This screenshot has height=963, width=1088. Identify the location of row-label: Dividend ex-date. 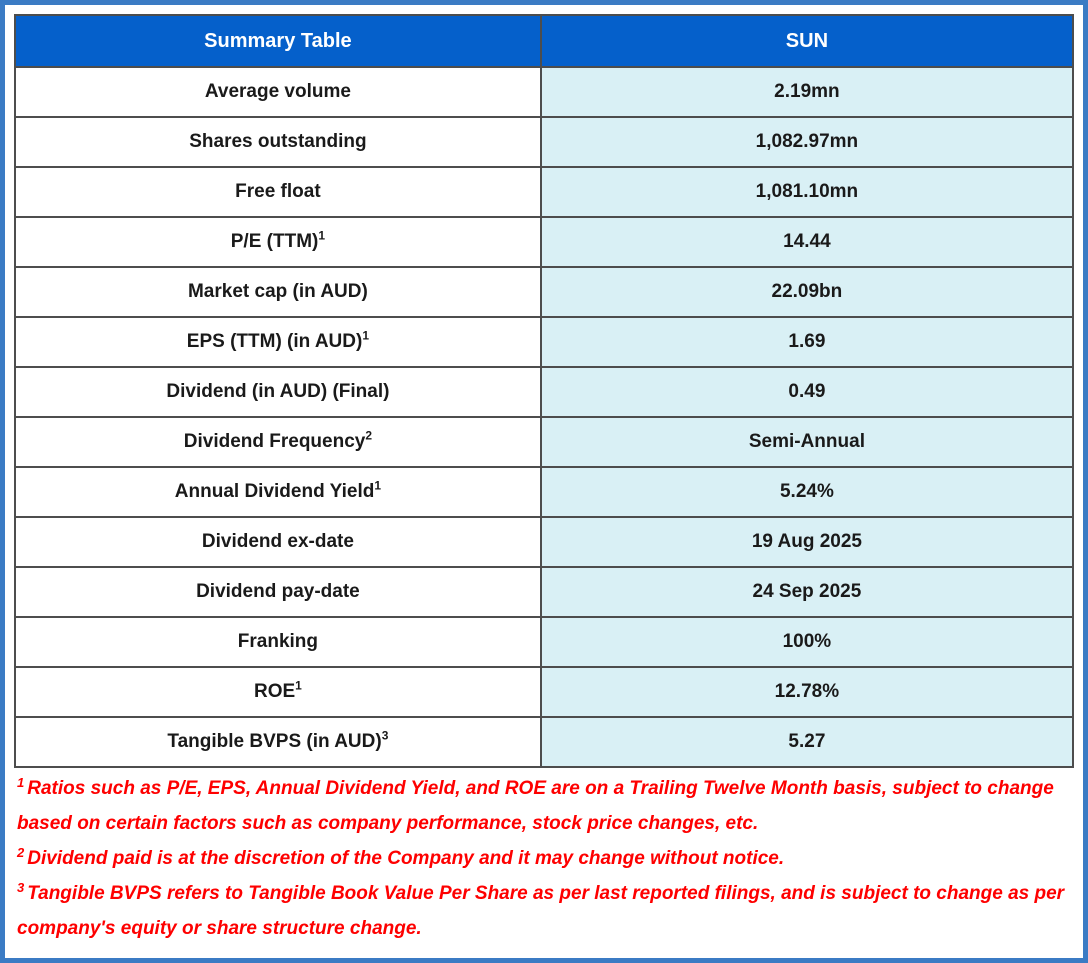
(278, 542).